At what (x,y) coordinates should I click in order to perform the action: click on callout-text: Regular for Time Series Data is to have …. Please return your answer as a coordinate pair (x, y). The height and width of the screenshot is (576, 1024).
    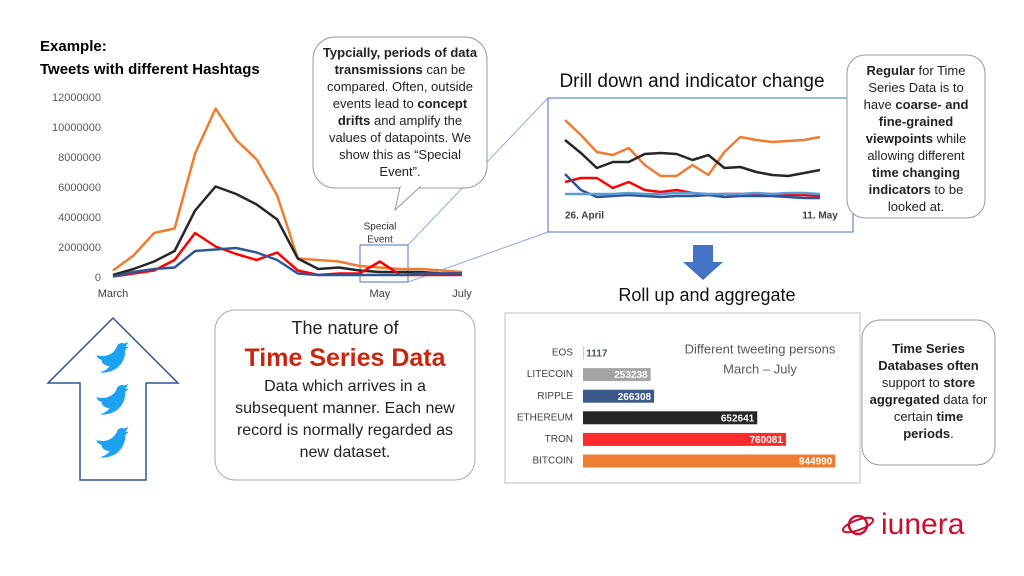
    Looking at the image, I should click on (916, 138).